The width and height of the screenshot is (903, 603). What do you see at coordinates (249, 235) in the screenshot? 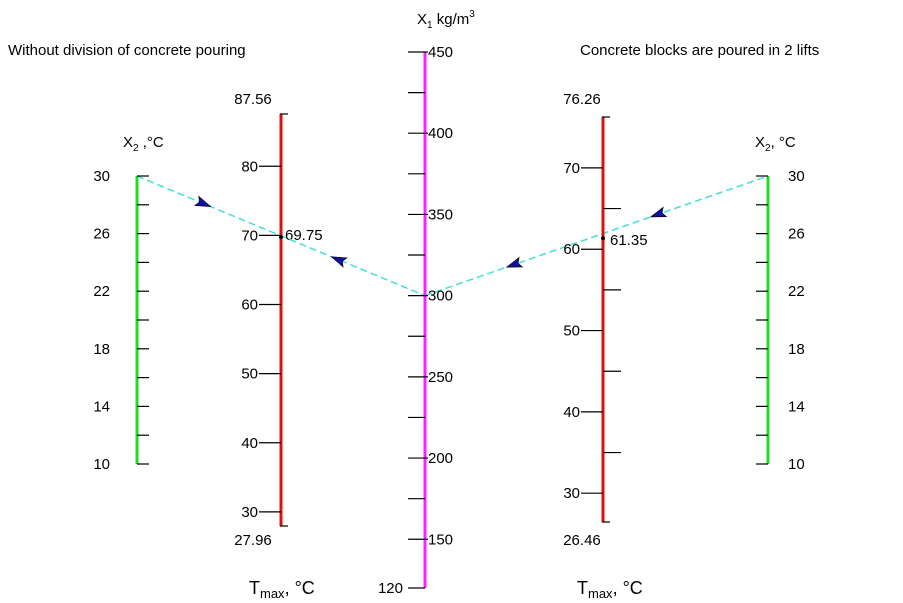
I see `left-tmax-axis-tick-label: 70` at bounding box center [249, 235].